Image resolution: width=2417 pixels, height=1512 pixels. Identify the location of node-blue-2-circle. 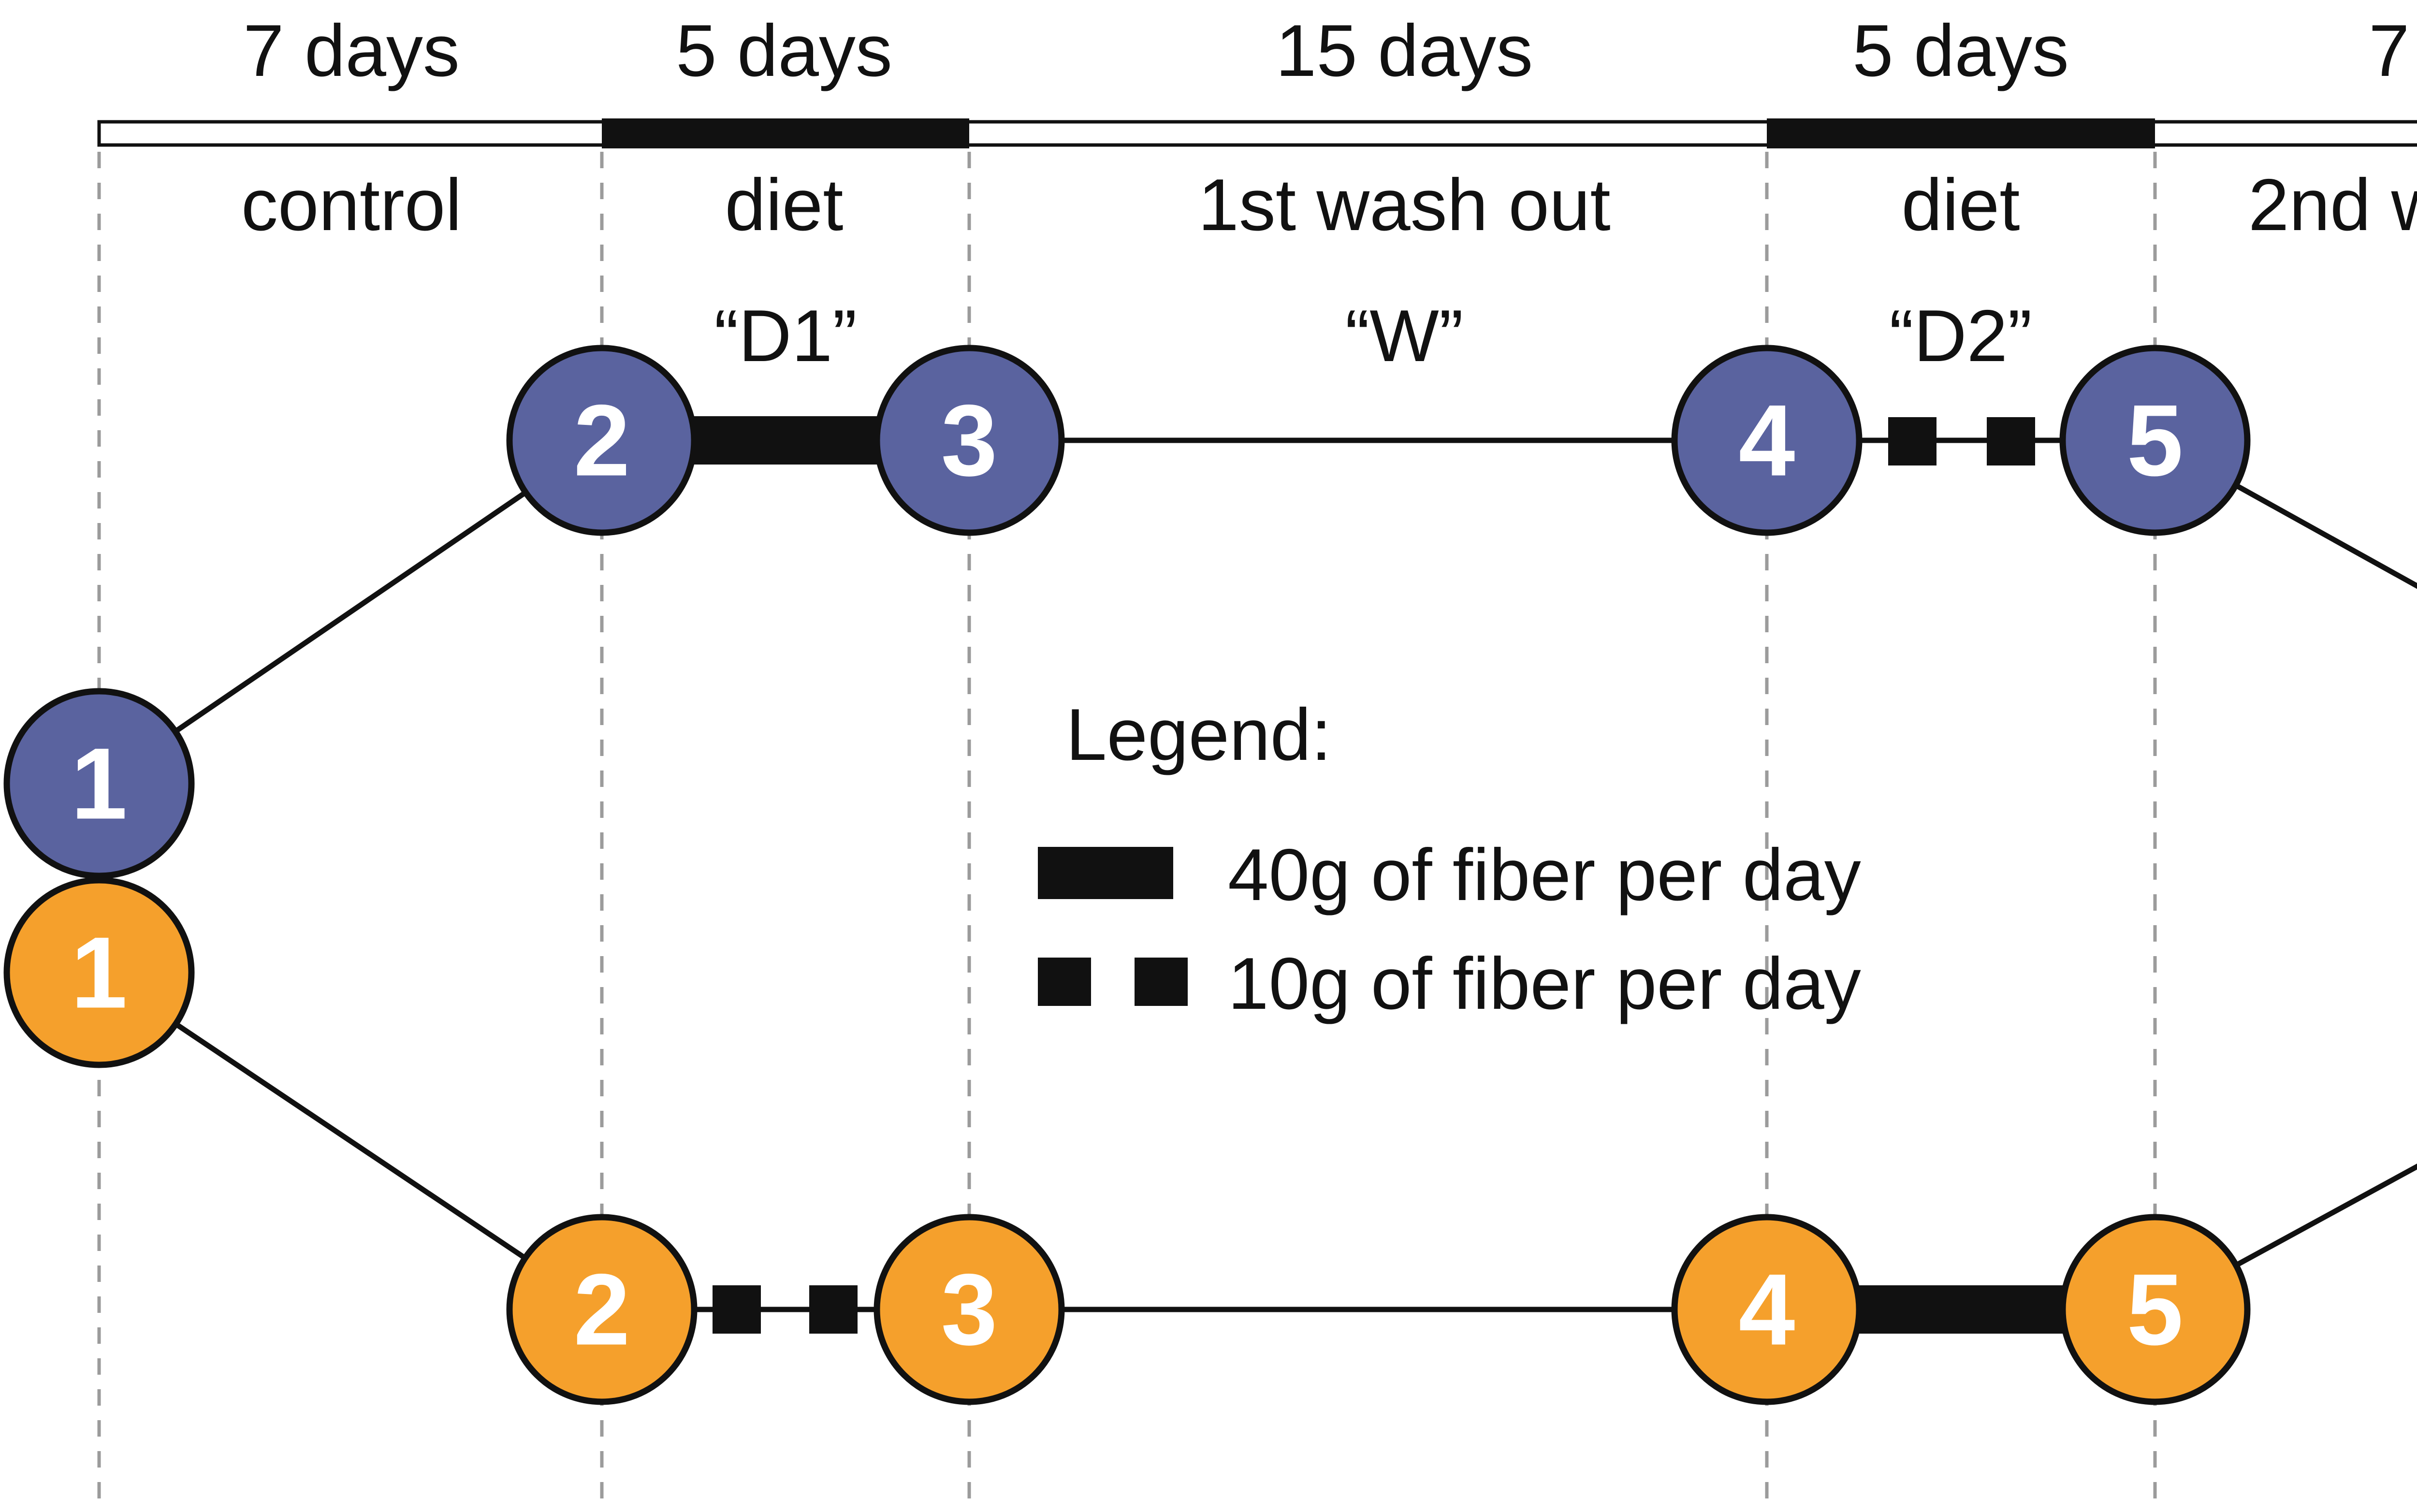
(602, 440).